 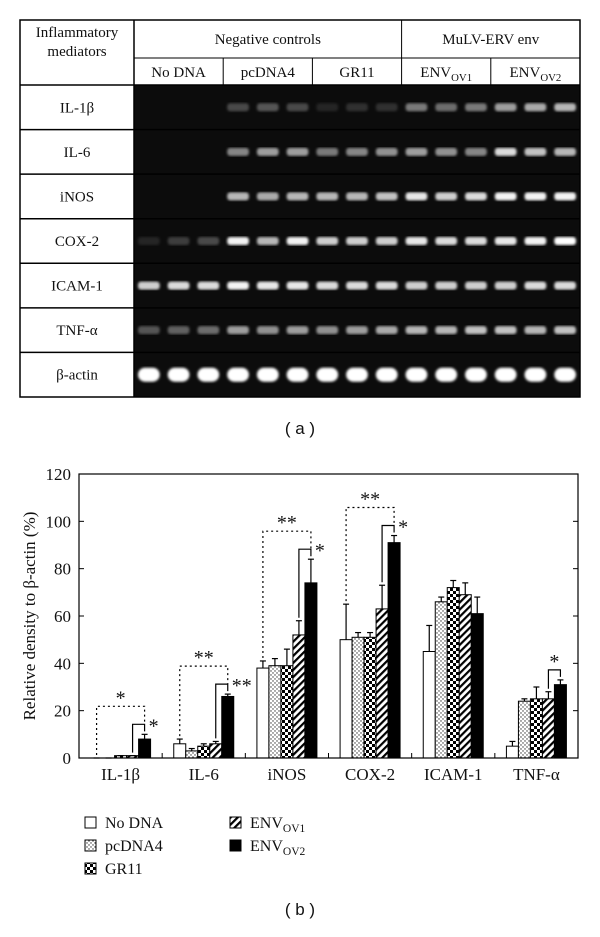 I want to click on gel-row-header: Inflammatory mediators, so click(x=77, y=42).